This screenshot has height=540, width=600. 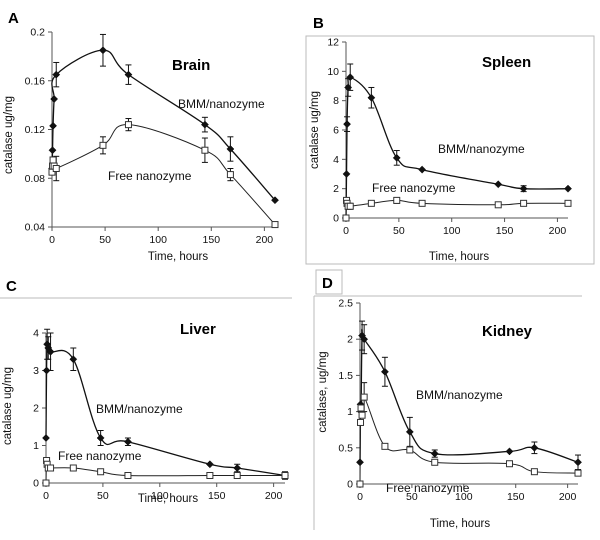 What do you see at coordinates (36, 371) in the screenshot?
I see `y-tick-label: 3` at bounding box center [36, 371].